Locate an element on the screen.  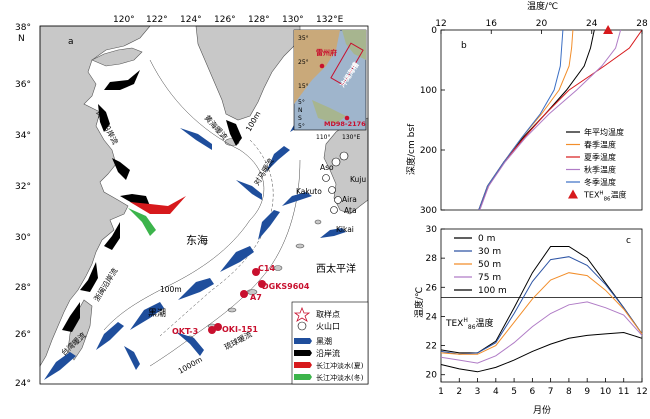
chart-c-xlabel: 月份 is located at coordinates (542, 409).